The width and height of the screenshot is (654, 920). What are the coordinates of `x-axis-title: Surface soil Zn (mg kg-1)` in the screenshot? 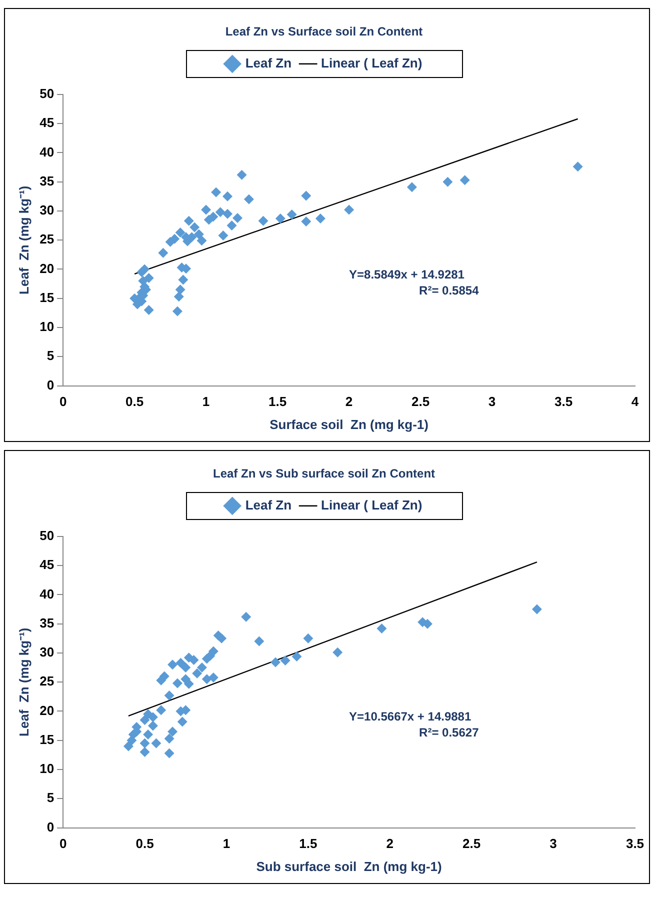 It's located at (349, 424).